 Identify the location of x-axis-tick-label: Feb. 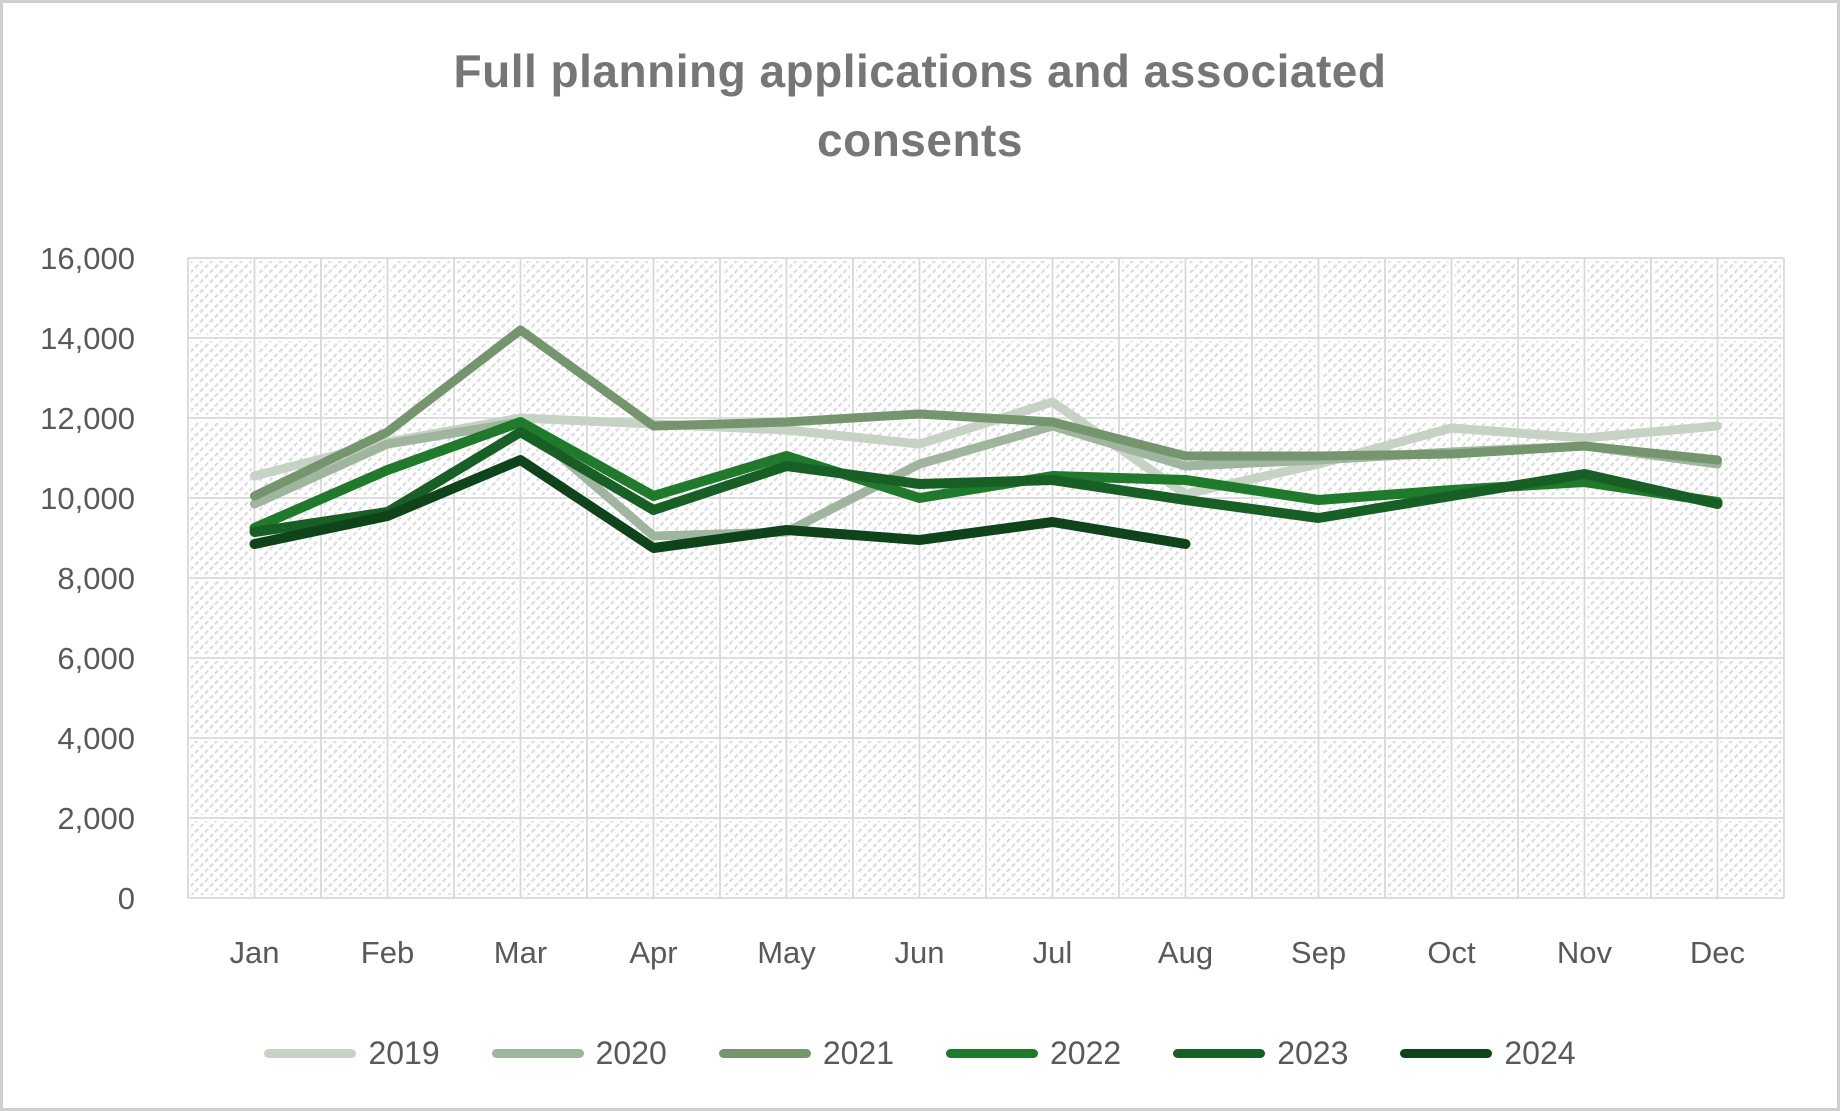
(387, 952).